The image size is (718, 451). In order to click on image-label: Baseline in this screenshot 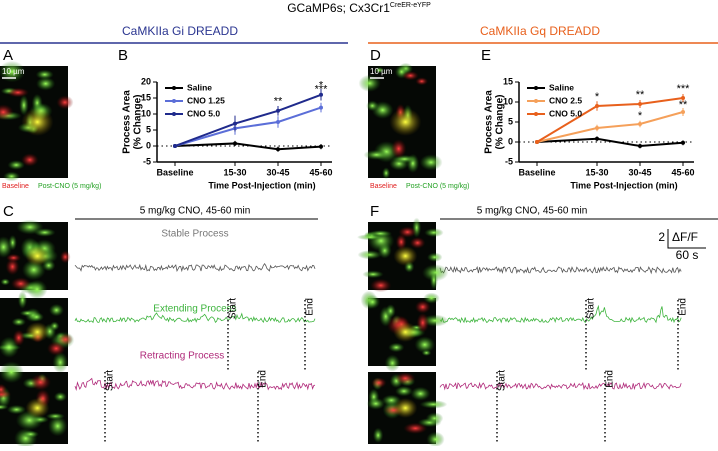, I will do `click(383, 186)`.